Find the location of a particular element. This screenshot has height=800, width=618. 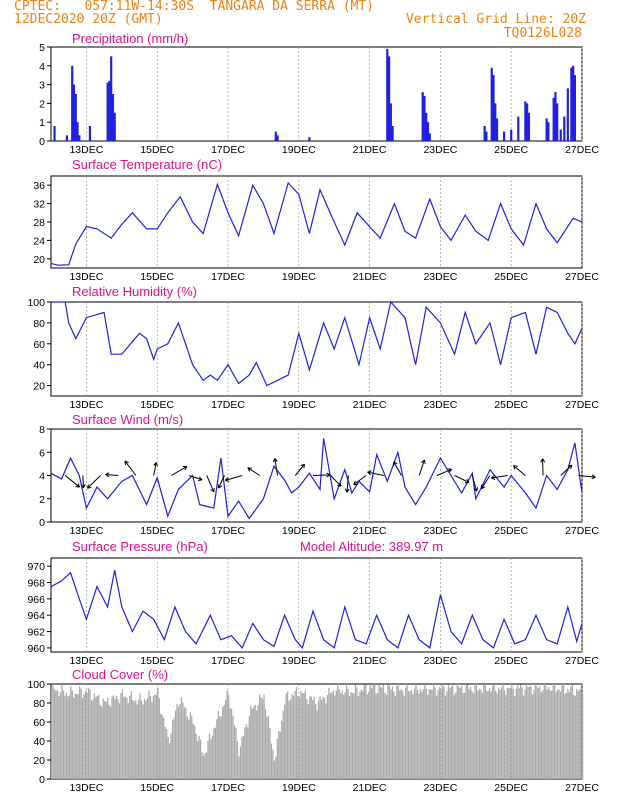

x-tick-label: 19DEC is located at coordinates (299, 405).